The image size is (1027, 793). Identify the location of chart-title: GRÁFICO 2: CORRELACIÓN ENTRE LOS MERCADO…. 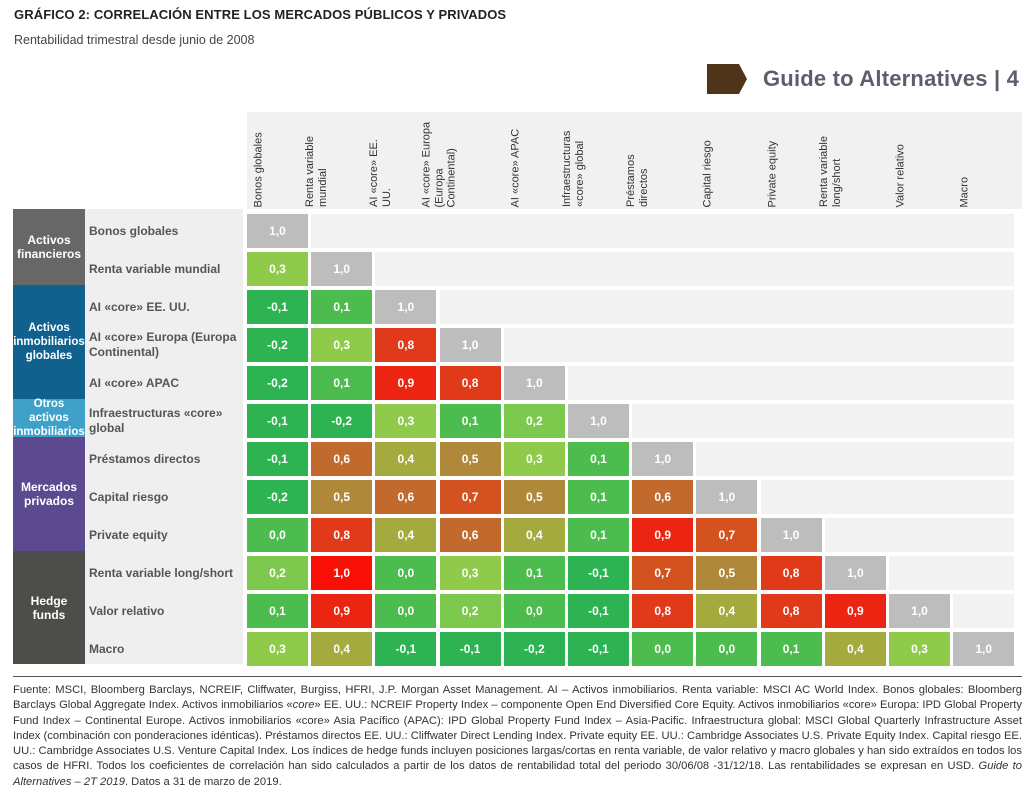
(260, 14).